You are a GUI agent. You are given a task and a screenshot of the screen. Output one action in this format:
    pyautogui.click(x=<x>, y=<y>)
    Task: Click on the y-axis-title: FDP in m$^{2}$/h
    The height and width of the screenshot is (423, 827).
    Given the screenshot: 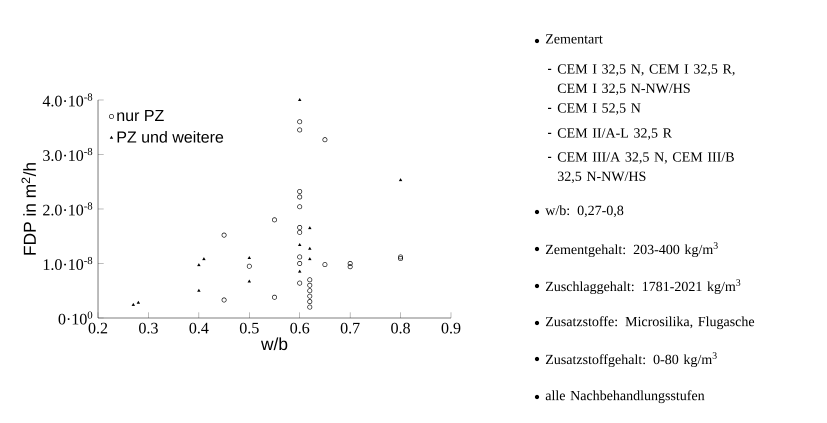 What is the action you would take?
    pyautogui.click(x=28, y=209)
    